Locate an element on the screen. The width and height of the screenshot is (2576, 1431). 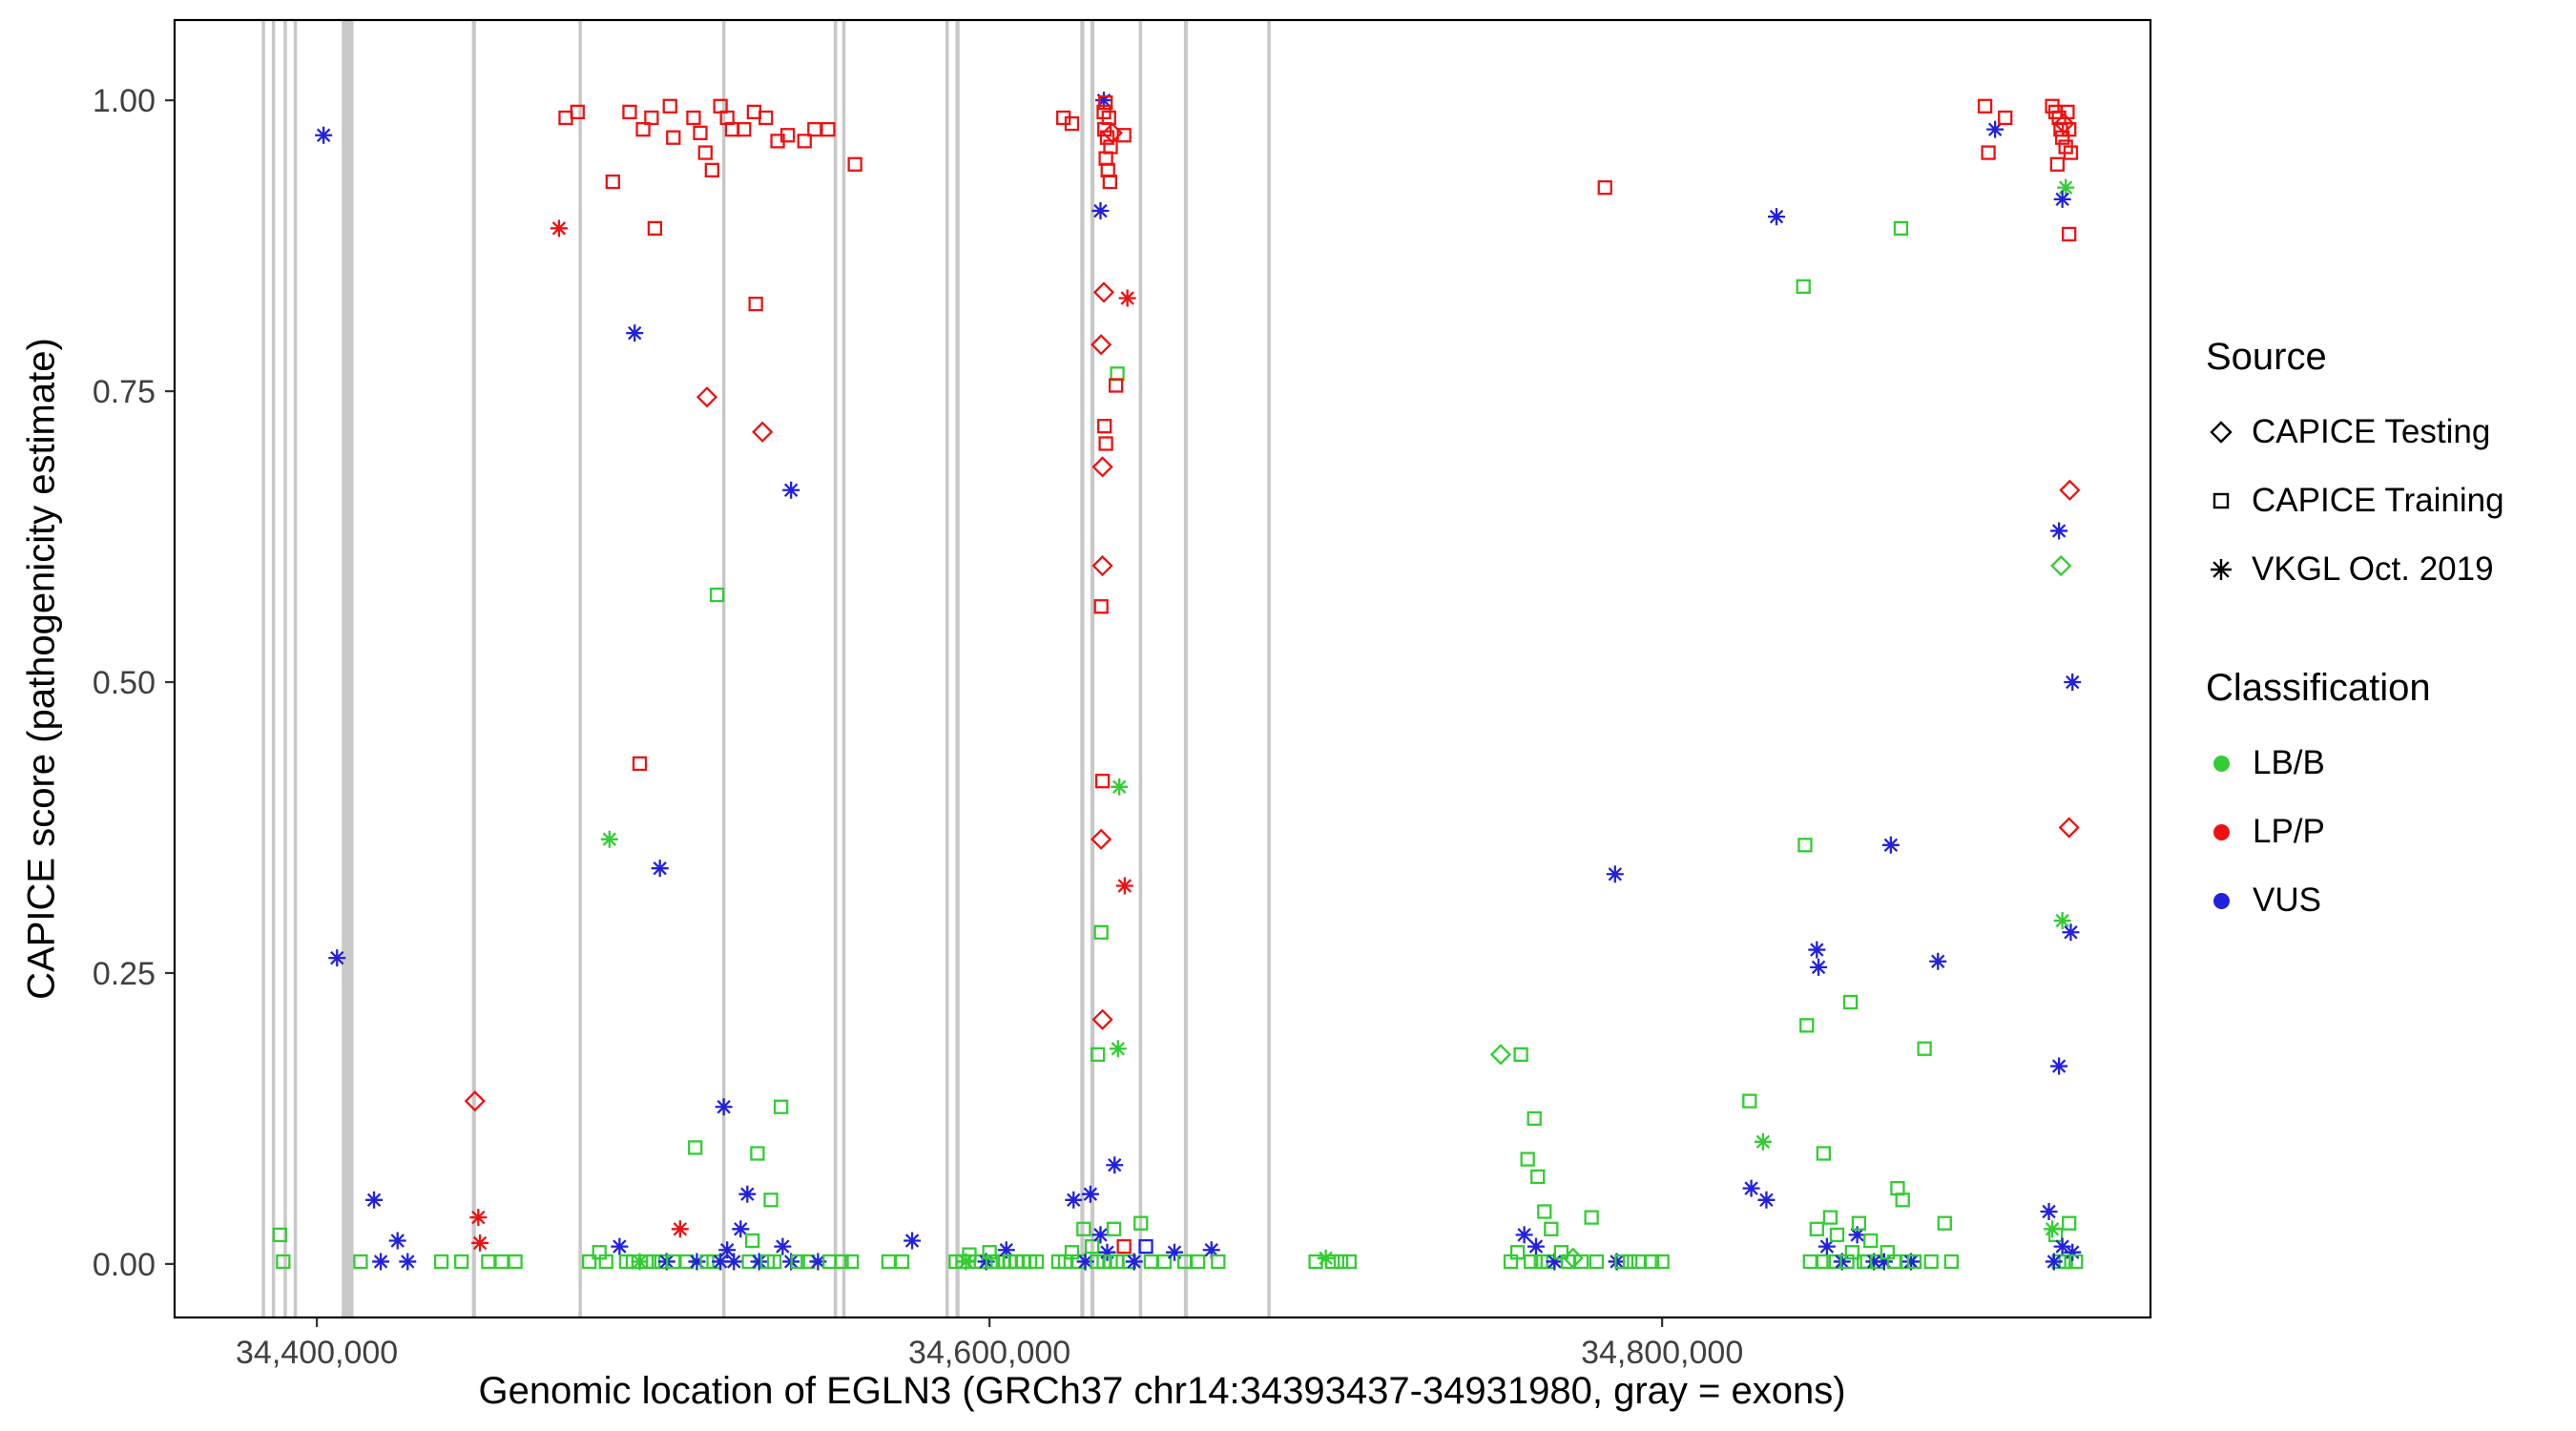
legend-classification-group: Classification LB/B LP/P VUS is located at coordinates (2390, 801).